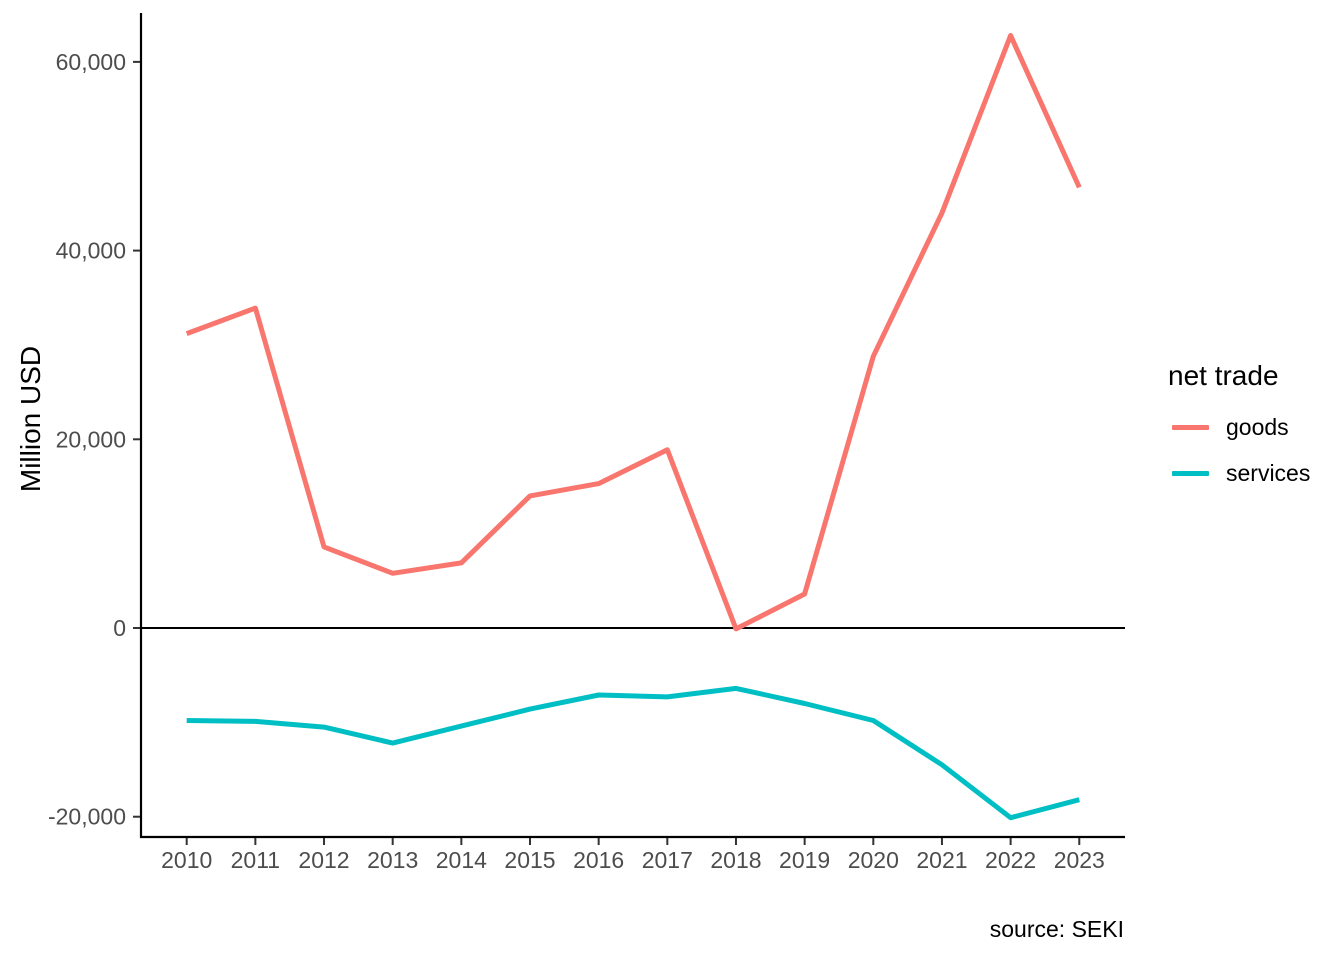 The width and height of the screenshot is (1344, 960). Describe the element at coordinates (529, 860) in the screenshot. I see `x-tick-label: 2015` at that location.